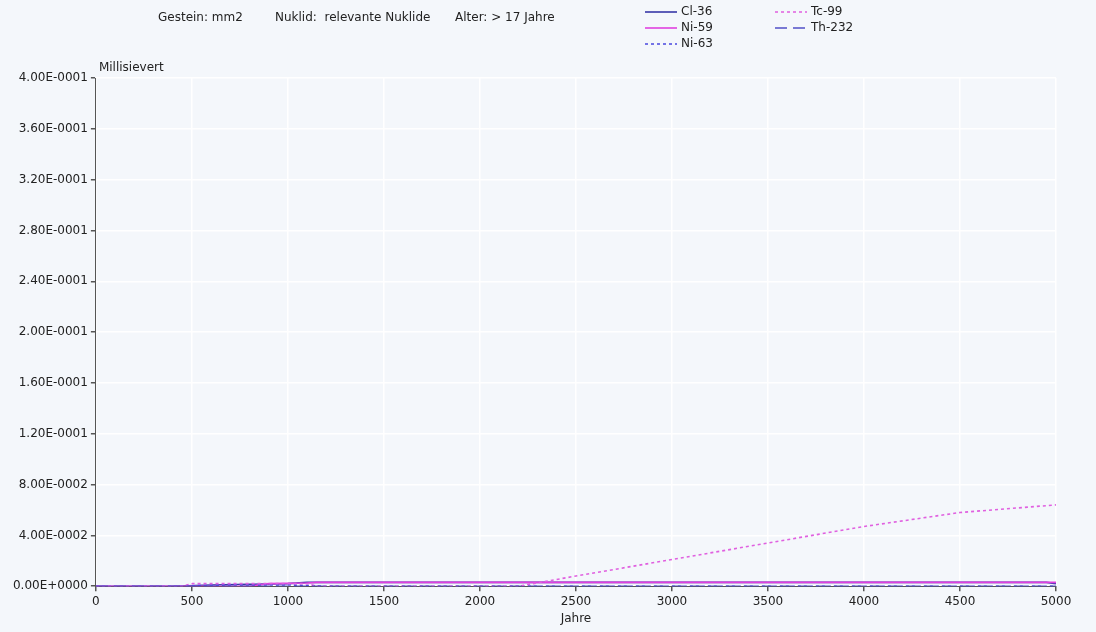  I want to click on legend-label: Cl-36, so click(697, 11).